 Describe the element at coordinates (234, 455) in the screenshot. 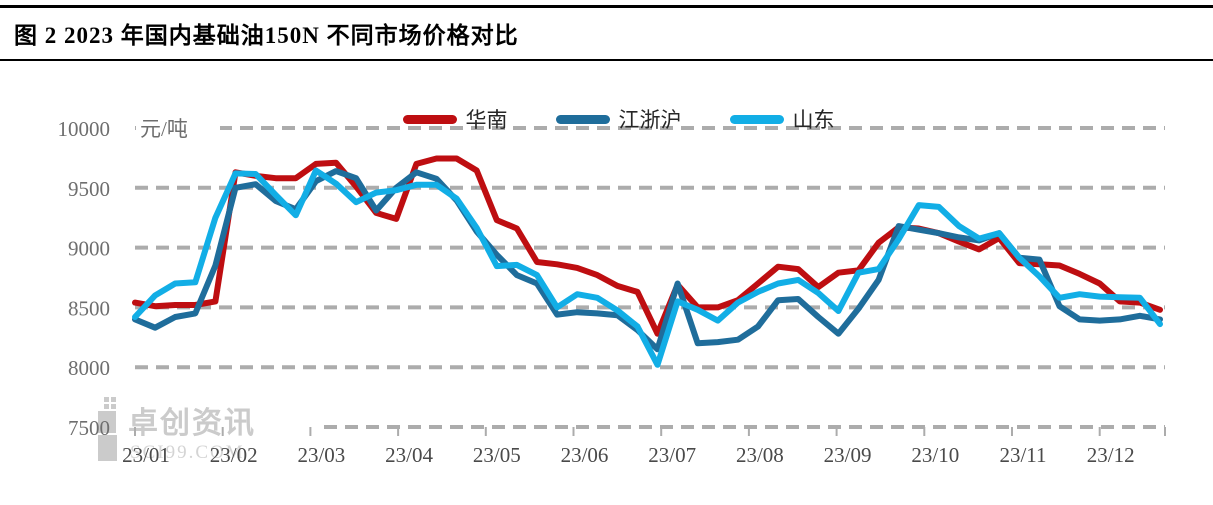

I see `x-axis-label: 23/02` at that location.